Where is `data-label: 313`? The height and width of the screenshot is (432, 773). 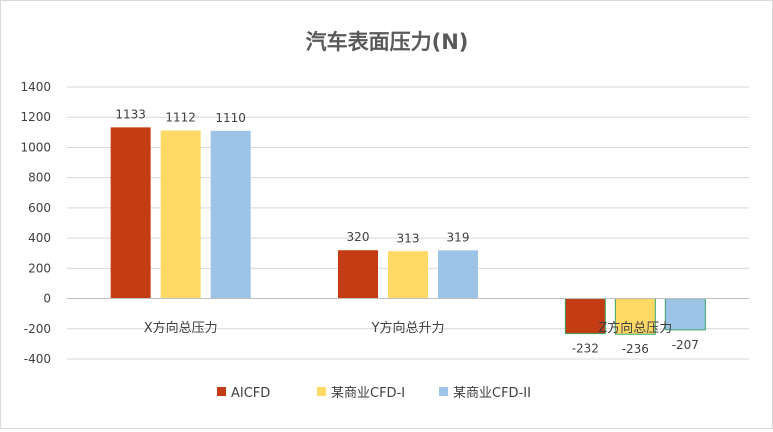 data-label: 313 is located at coordinates (408, 238).